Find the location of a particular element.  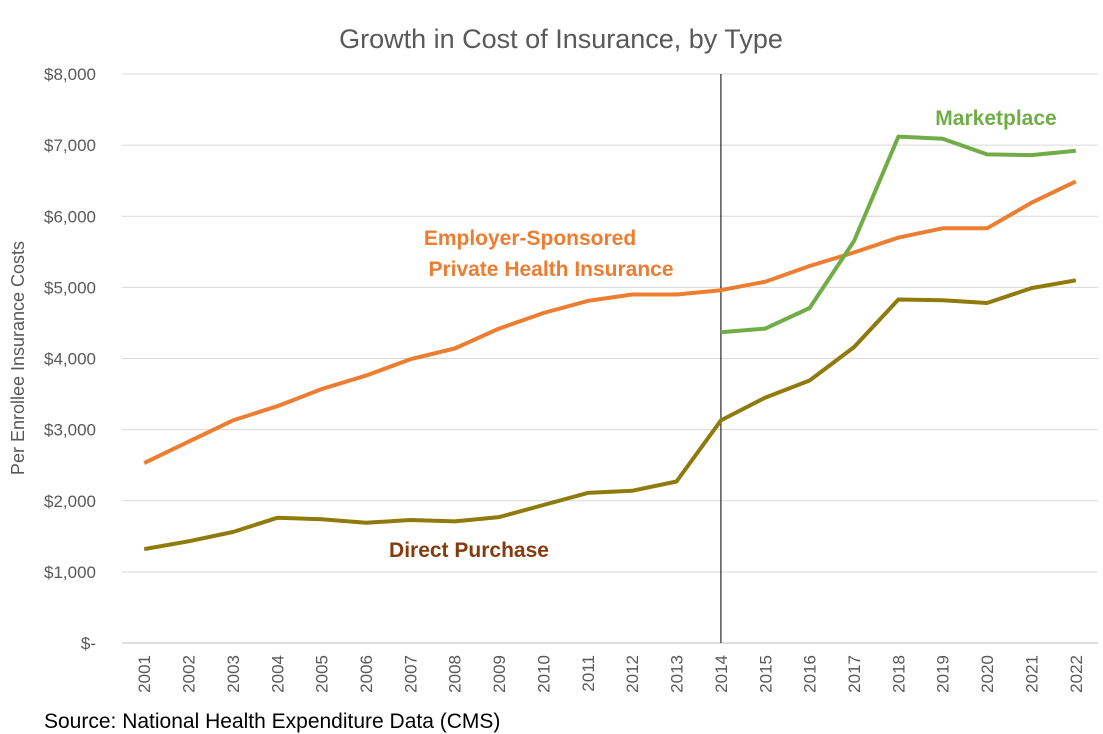

x-tick-label: 2001 is located at coordinates (144, 674).